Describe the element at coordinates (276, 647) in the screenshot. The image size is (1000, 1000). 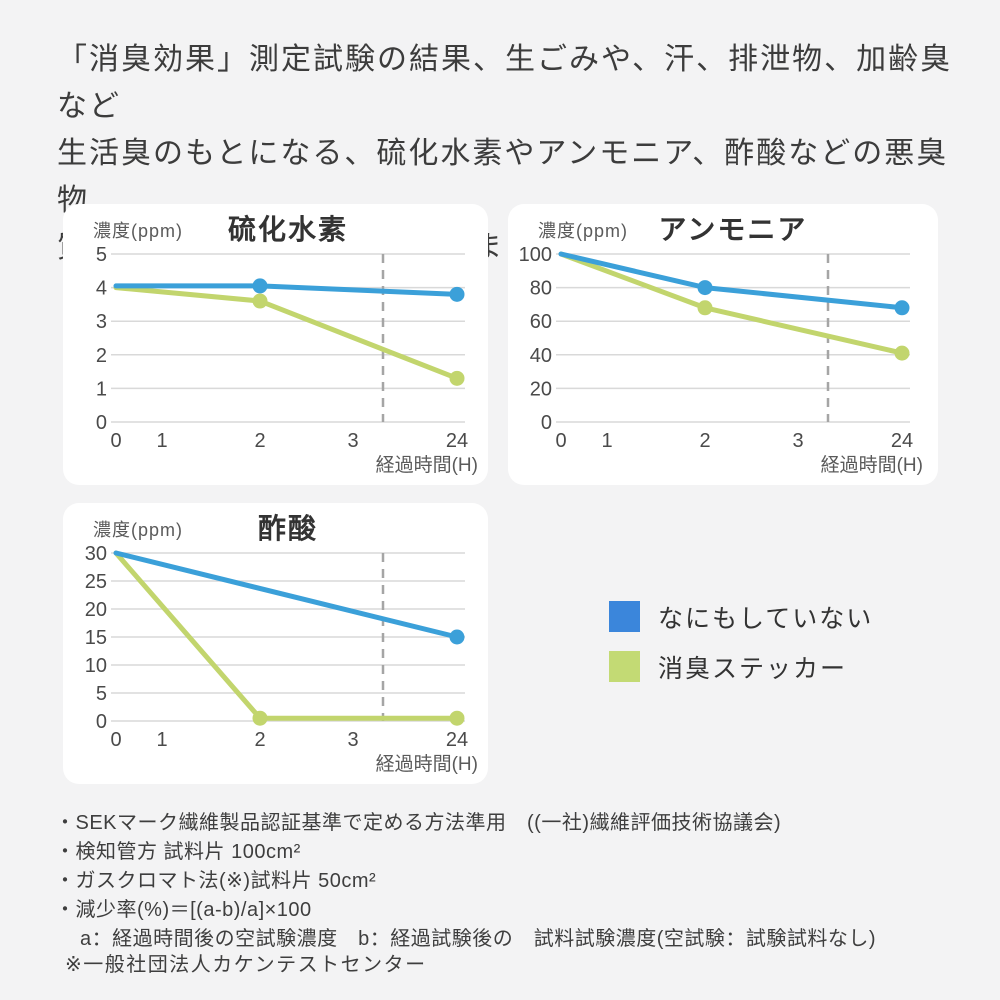
I see `chart-plot-area: 0 5 10 15 20 25 30 0 1 2 3 24` at that location.